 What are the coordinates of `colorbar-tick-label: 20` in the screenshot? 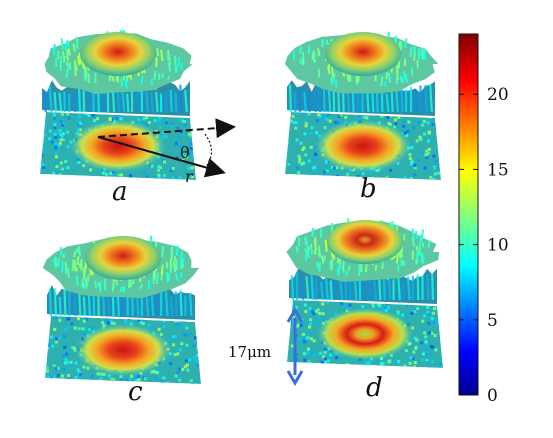 It's located at (498, 95).